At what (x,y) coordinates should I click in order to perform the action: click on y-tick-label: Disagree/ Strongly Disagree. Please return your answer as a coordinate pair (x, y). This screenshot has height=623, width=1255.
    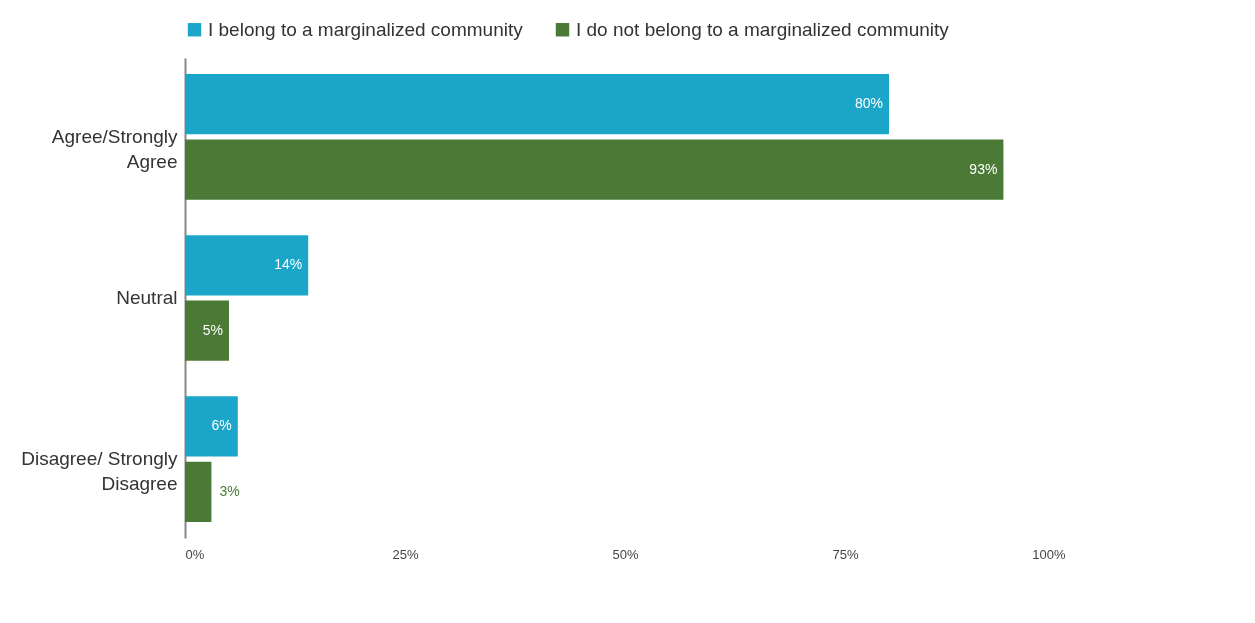
    Looking at the image, I should click on (99, 471).